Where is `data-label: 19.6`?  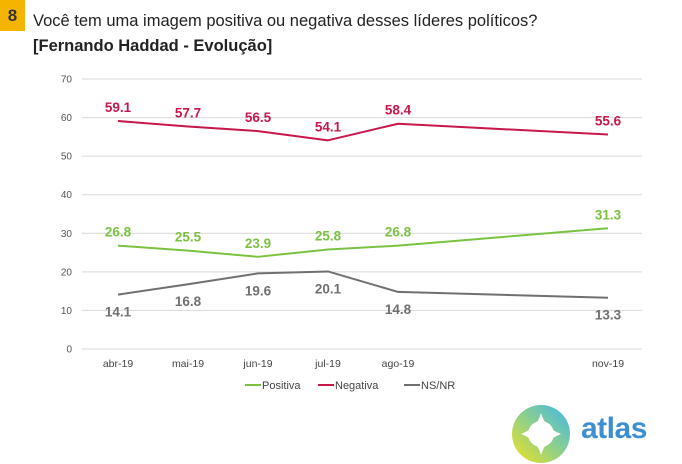
data-label: 19.6 is located at coordinates (258, 290).